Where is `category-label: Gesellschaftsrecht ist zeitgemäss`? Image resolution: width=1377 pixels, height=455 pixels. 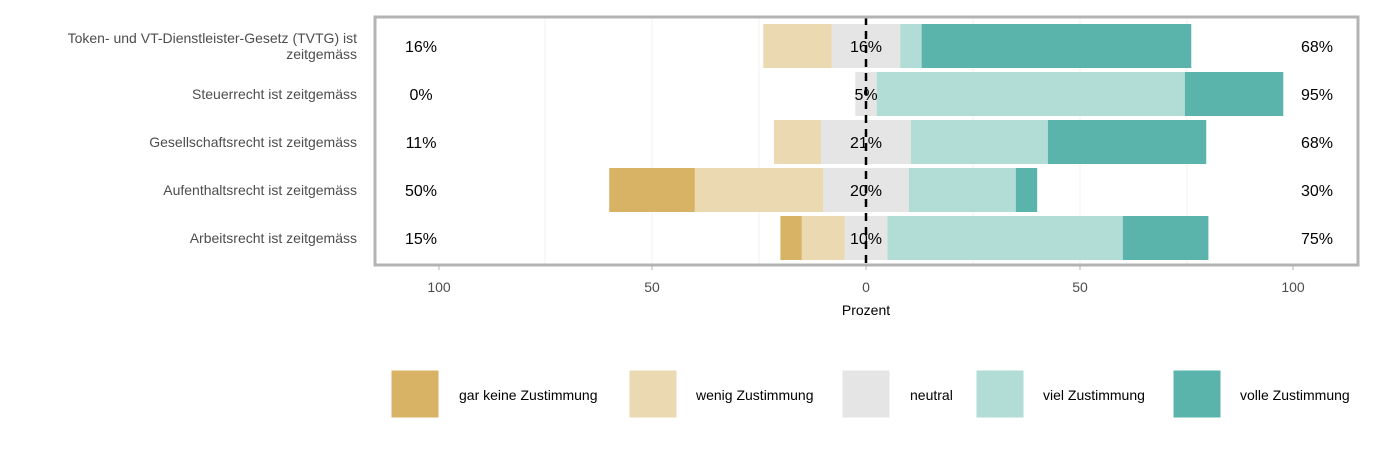
category-label: Gesellschaftsrecht ist zeitgemäss is located at coordinates (253, 142).